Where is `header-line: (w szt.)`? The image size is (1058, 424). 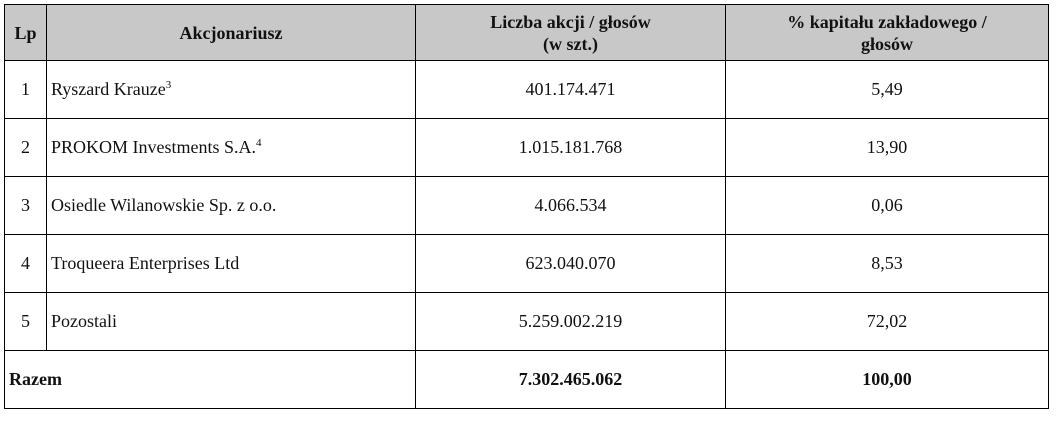 header-line: (w szt.) is located at coordinates (570, 43).